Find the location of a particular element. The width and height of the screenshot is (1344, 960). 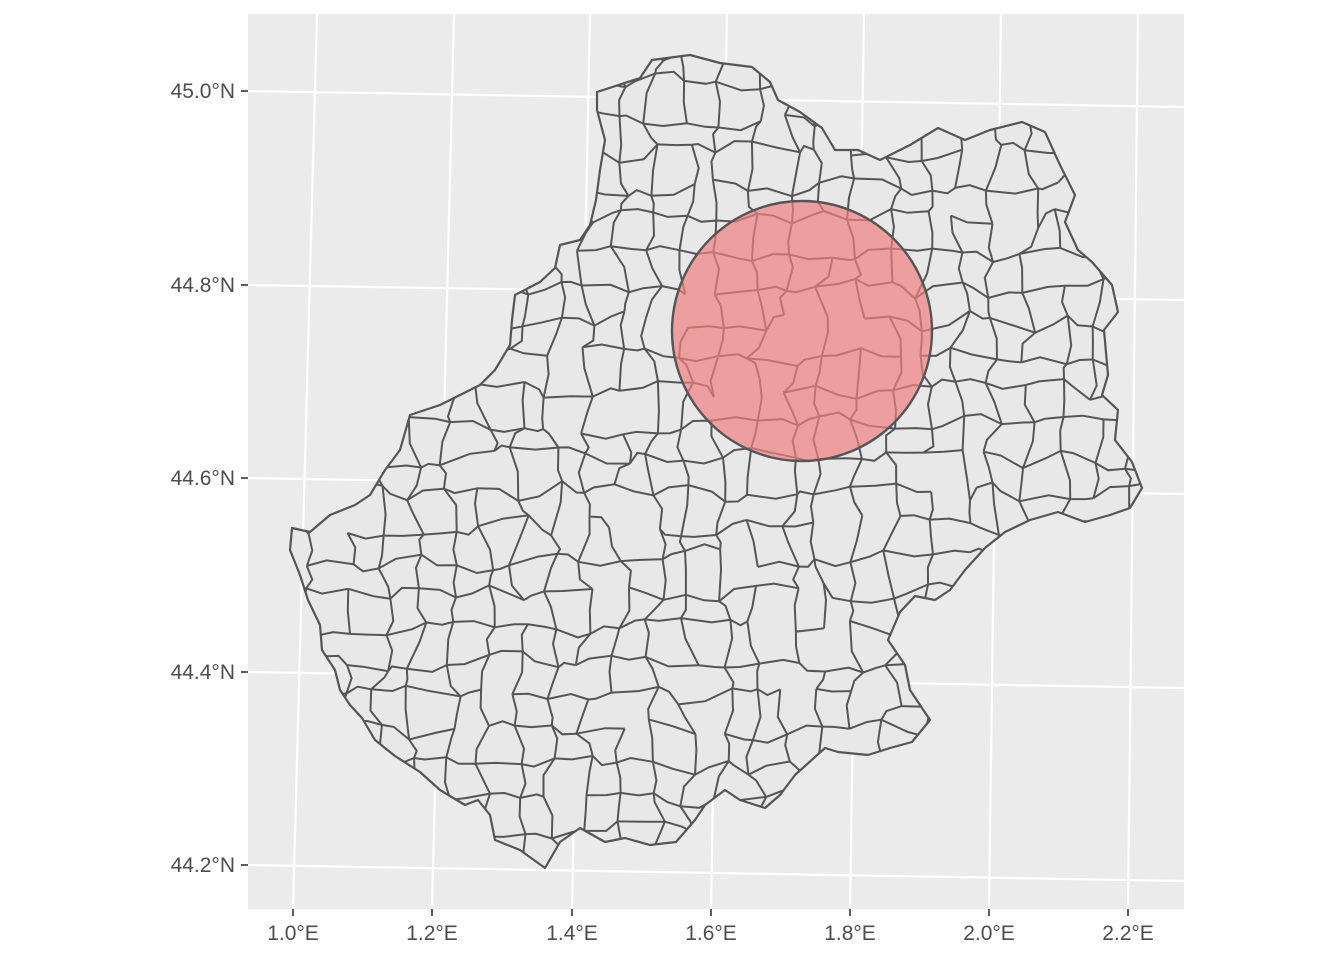

y-tick-label: 44.6°N is located at coordinates (203, 478).